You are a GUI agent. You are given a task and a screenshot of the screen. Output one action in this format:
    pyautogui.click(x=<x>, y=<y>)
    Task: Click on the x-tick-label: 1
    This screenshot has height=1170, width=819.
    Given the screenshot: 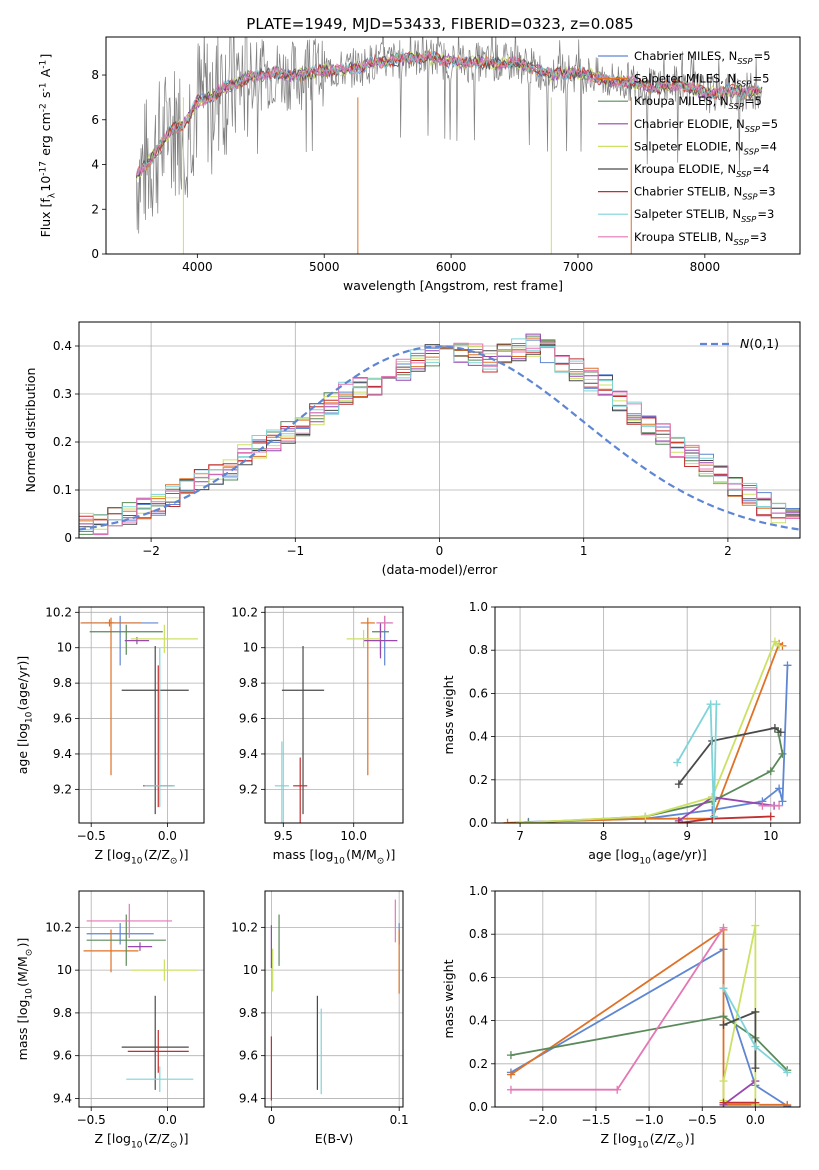 What is the action you would take?
    pyautogui.click(x=584, y=551)
    